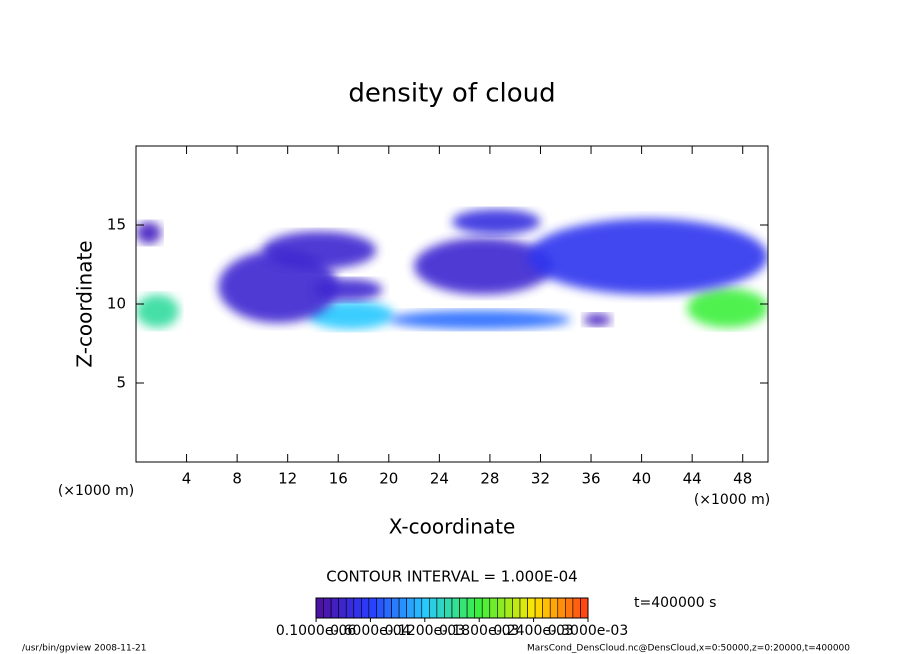 The width and height of the screenshot is (904, 654). Describe the element at coordinates (692, 479) in the screenshot. I see `x-tick-label: 44` at that location.